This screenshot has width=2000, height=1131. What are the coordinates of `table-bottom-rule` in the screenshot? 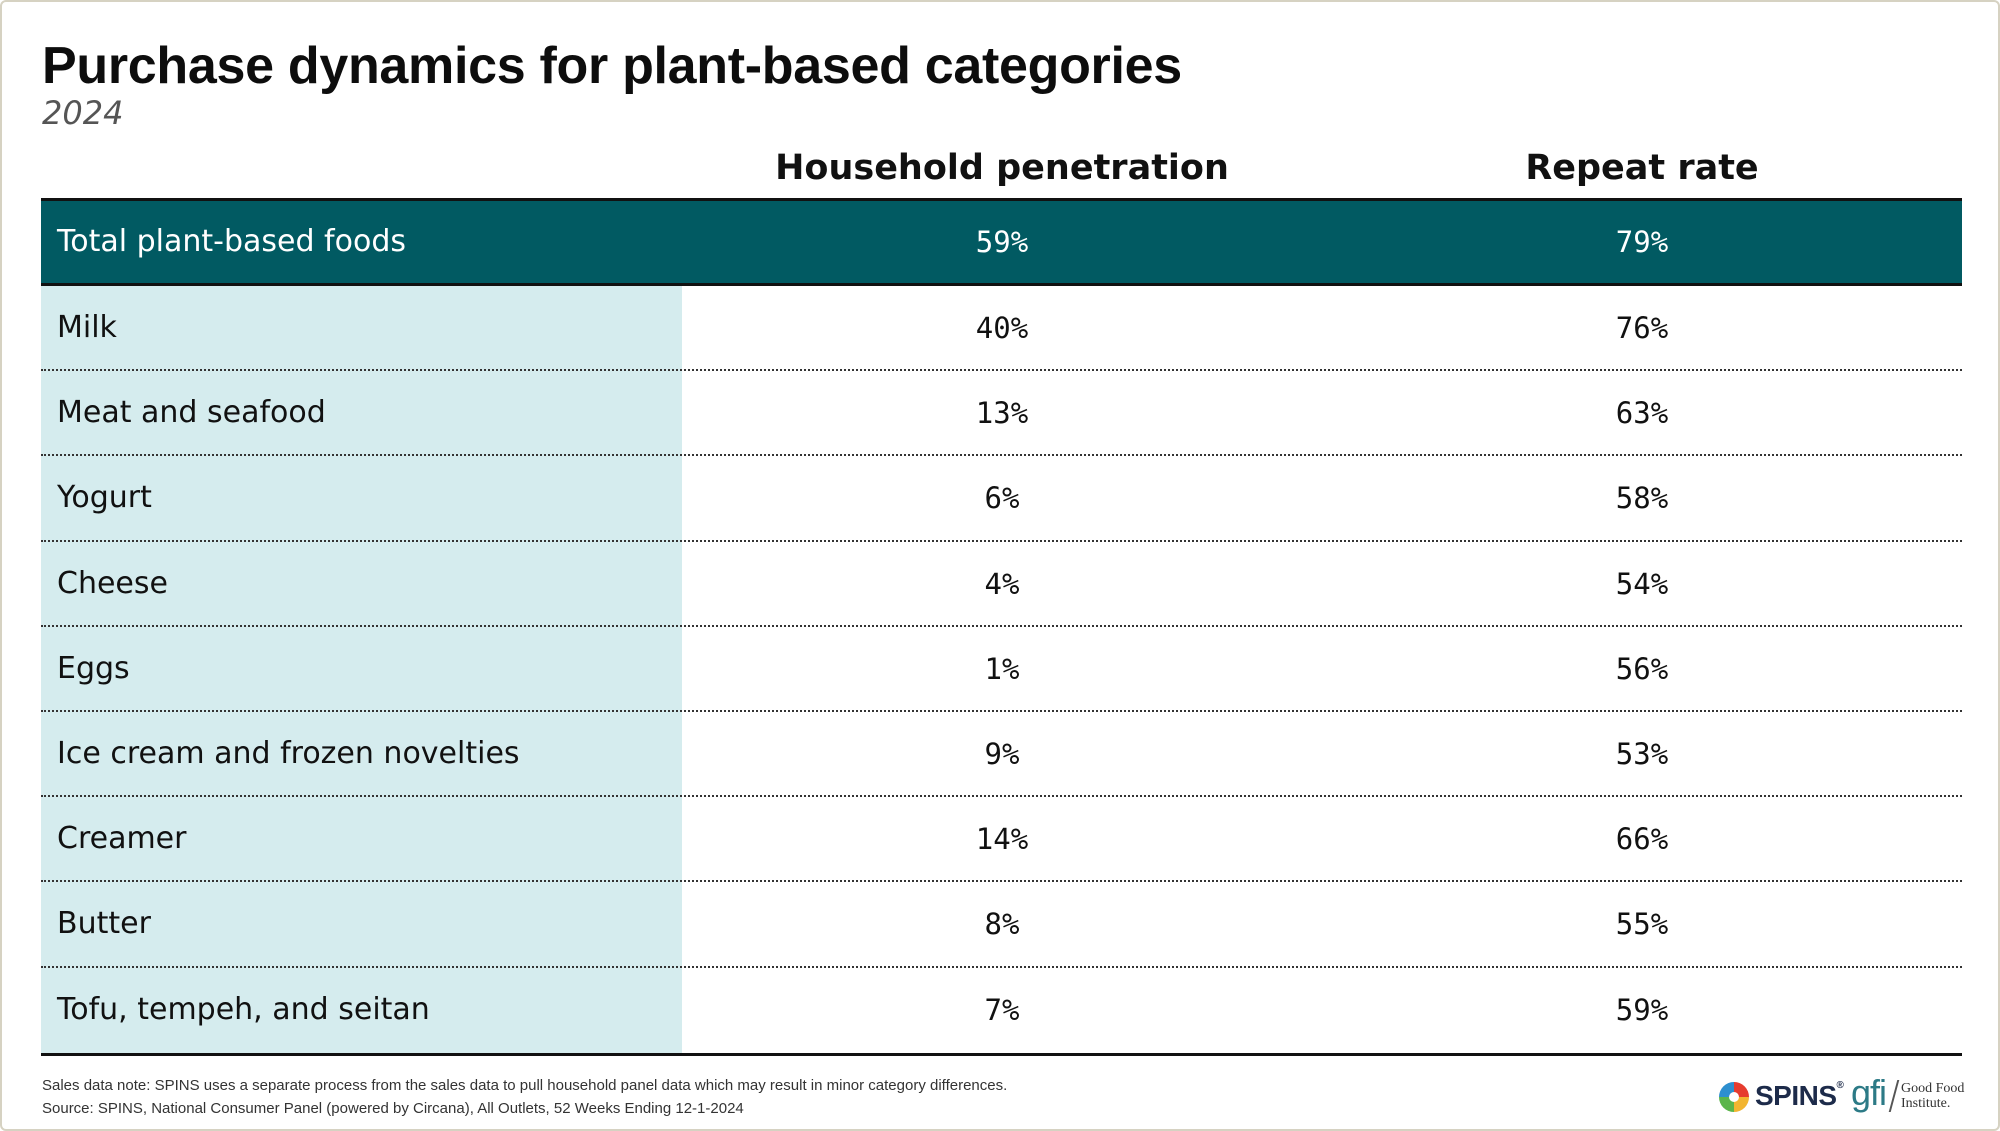 It's located at (1001, 1054).